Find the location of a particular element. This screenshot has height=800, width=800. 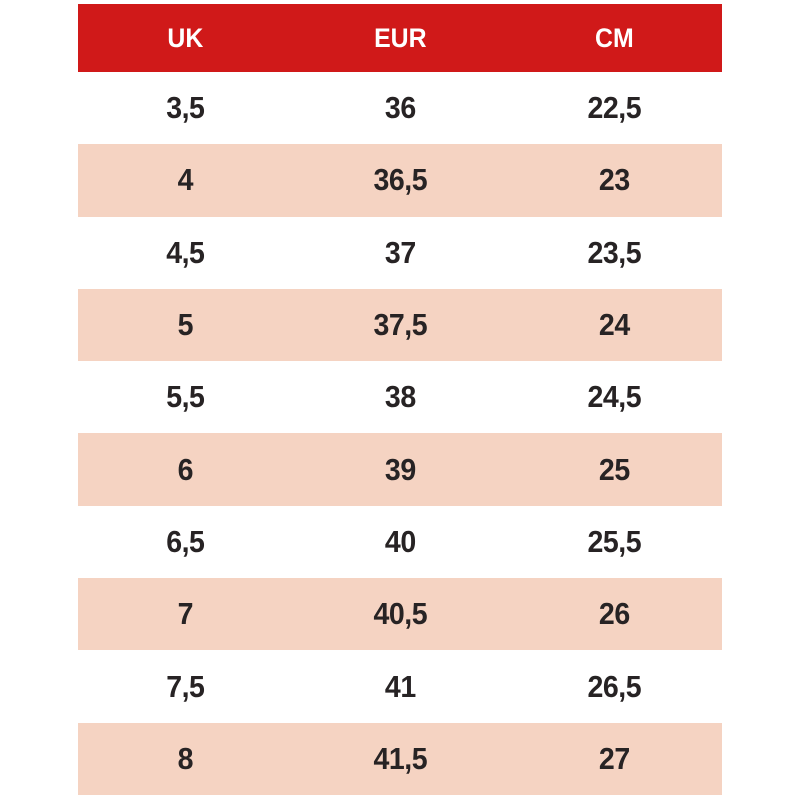

table-row: 8 41,5 27 is located at coordinates (400, 758).